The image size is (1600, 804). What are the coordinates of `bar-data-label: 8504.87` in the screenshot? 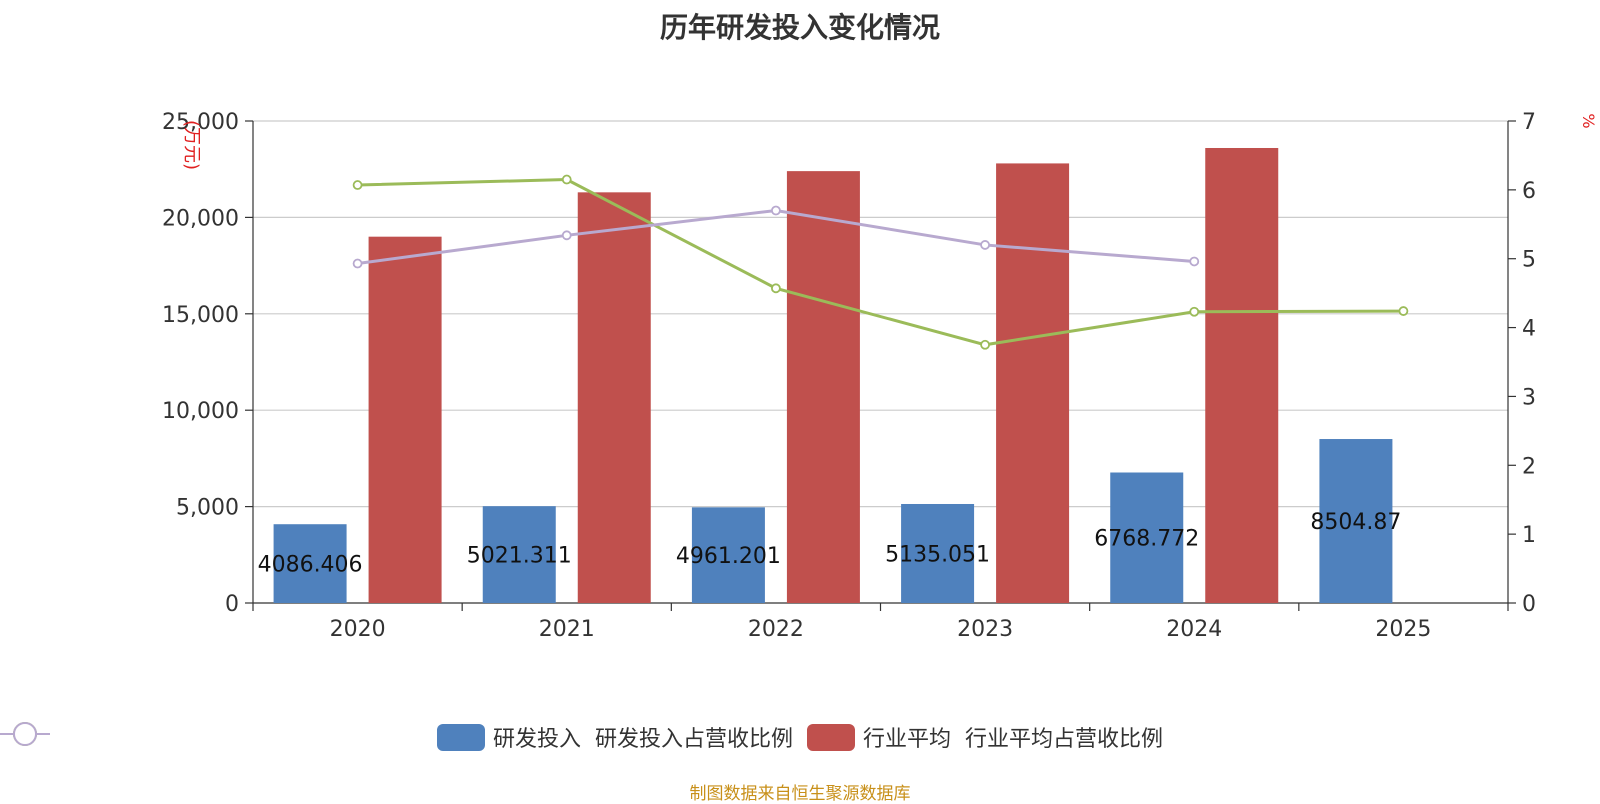 It's located at (1355, 522).